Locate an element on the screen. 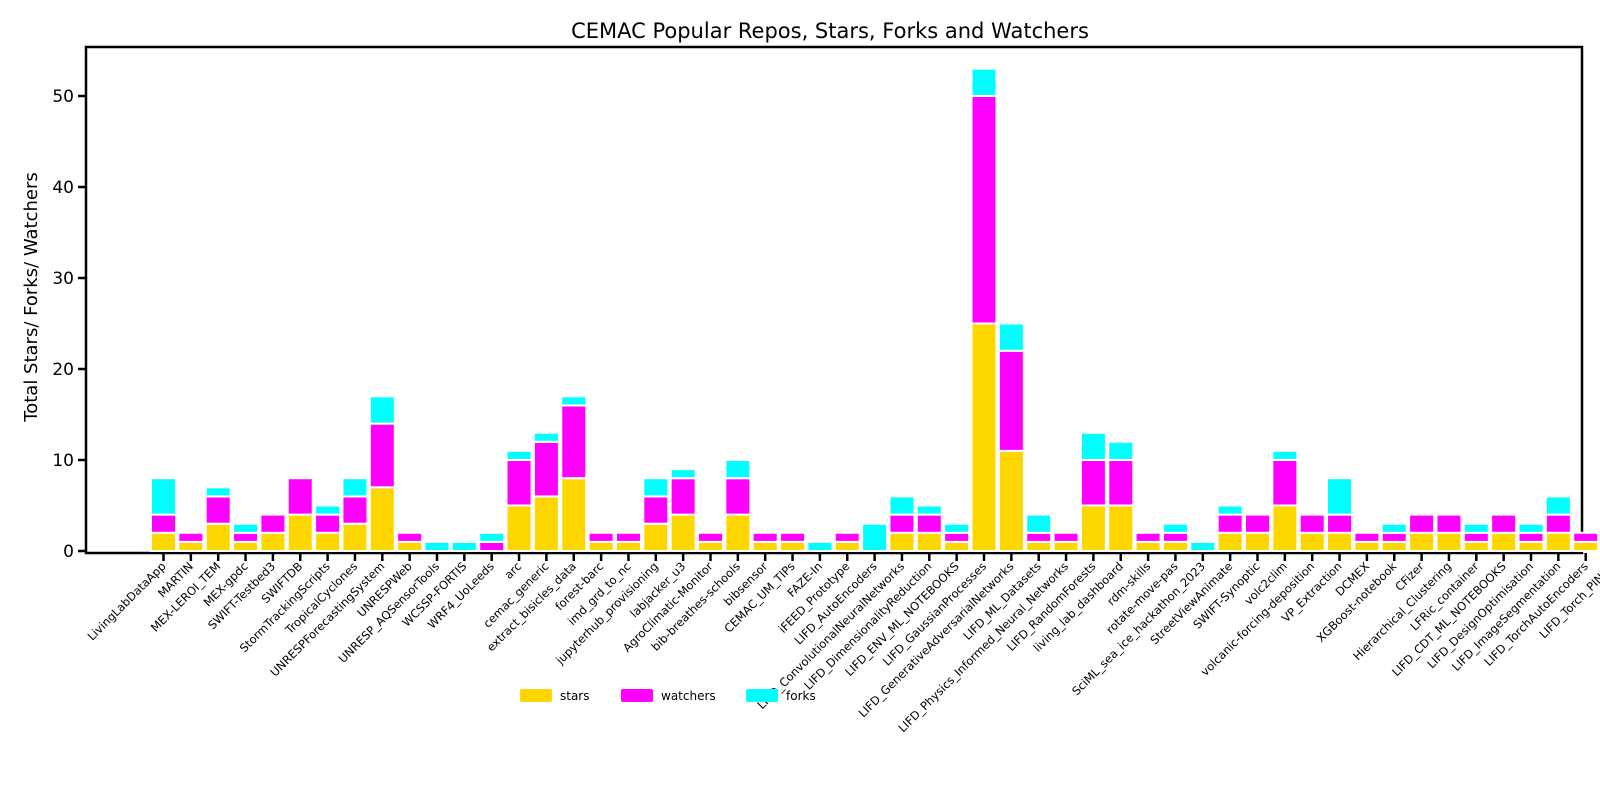  legend-label-forks: forks is located at coordinates (801, 696).